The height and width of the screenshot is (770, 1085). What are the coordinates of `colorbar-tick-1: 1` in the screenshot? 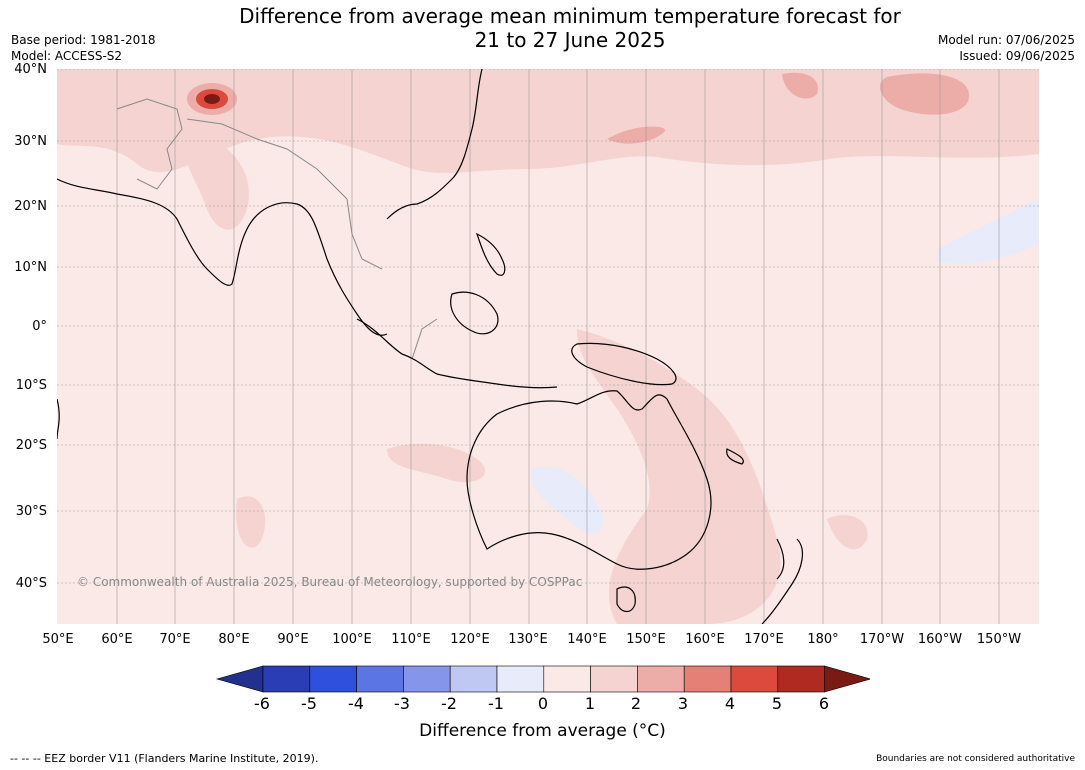 It's located at (590, 703).